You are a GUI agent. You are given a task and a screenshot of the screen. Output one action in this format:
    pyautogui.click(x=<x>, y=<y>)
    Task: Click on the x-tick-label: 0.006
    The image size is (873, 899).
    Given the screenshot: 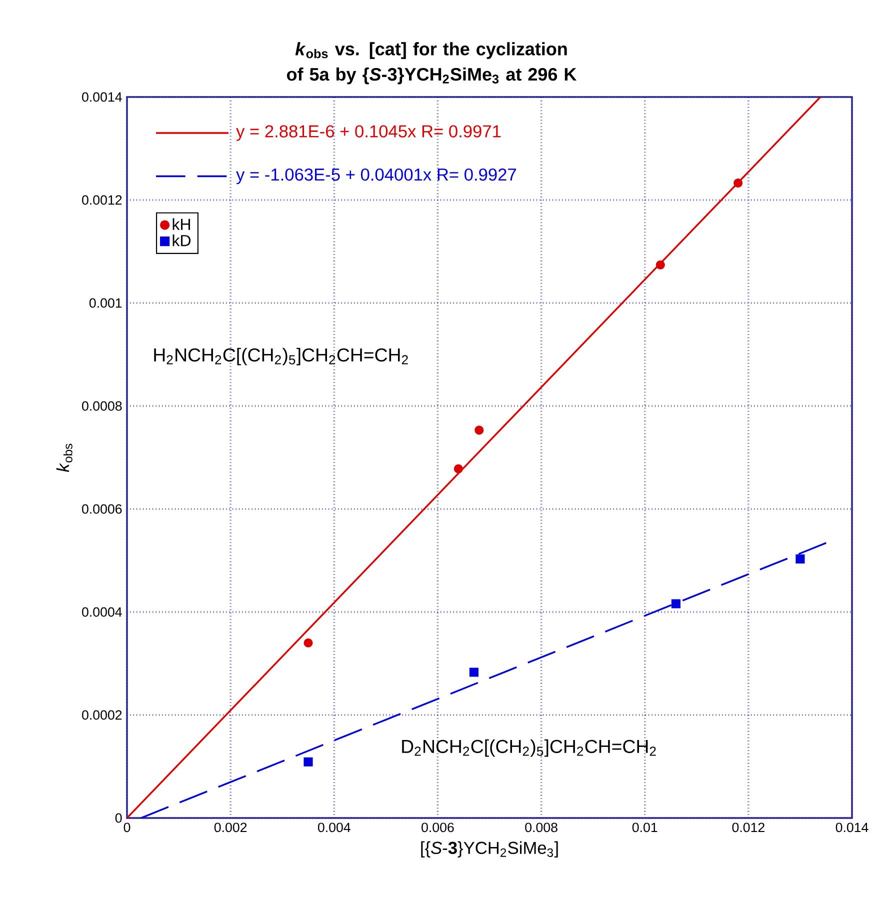 What is the action you would take?
    pyautogui.click(x=438, y=827)
    